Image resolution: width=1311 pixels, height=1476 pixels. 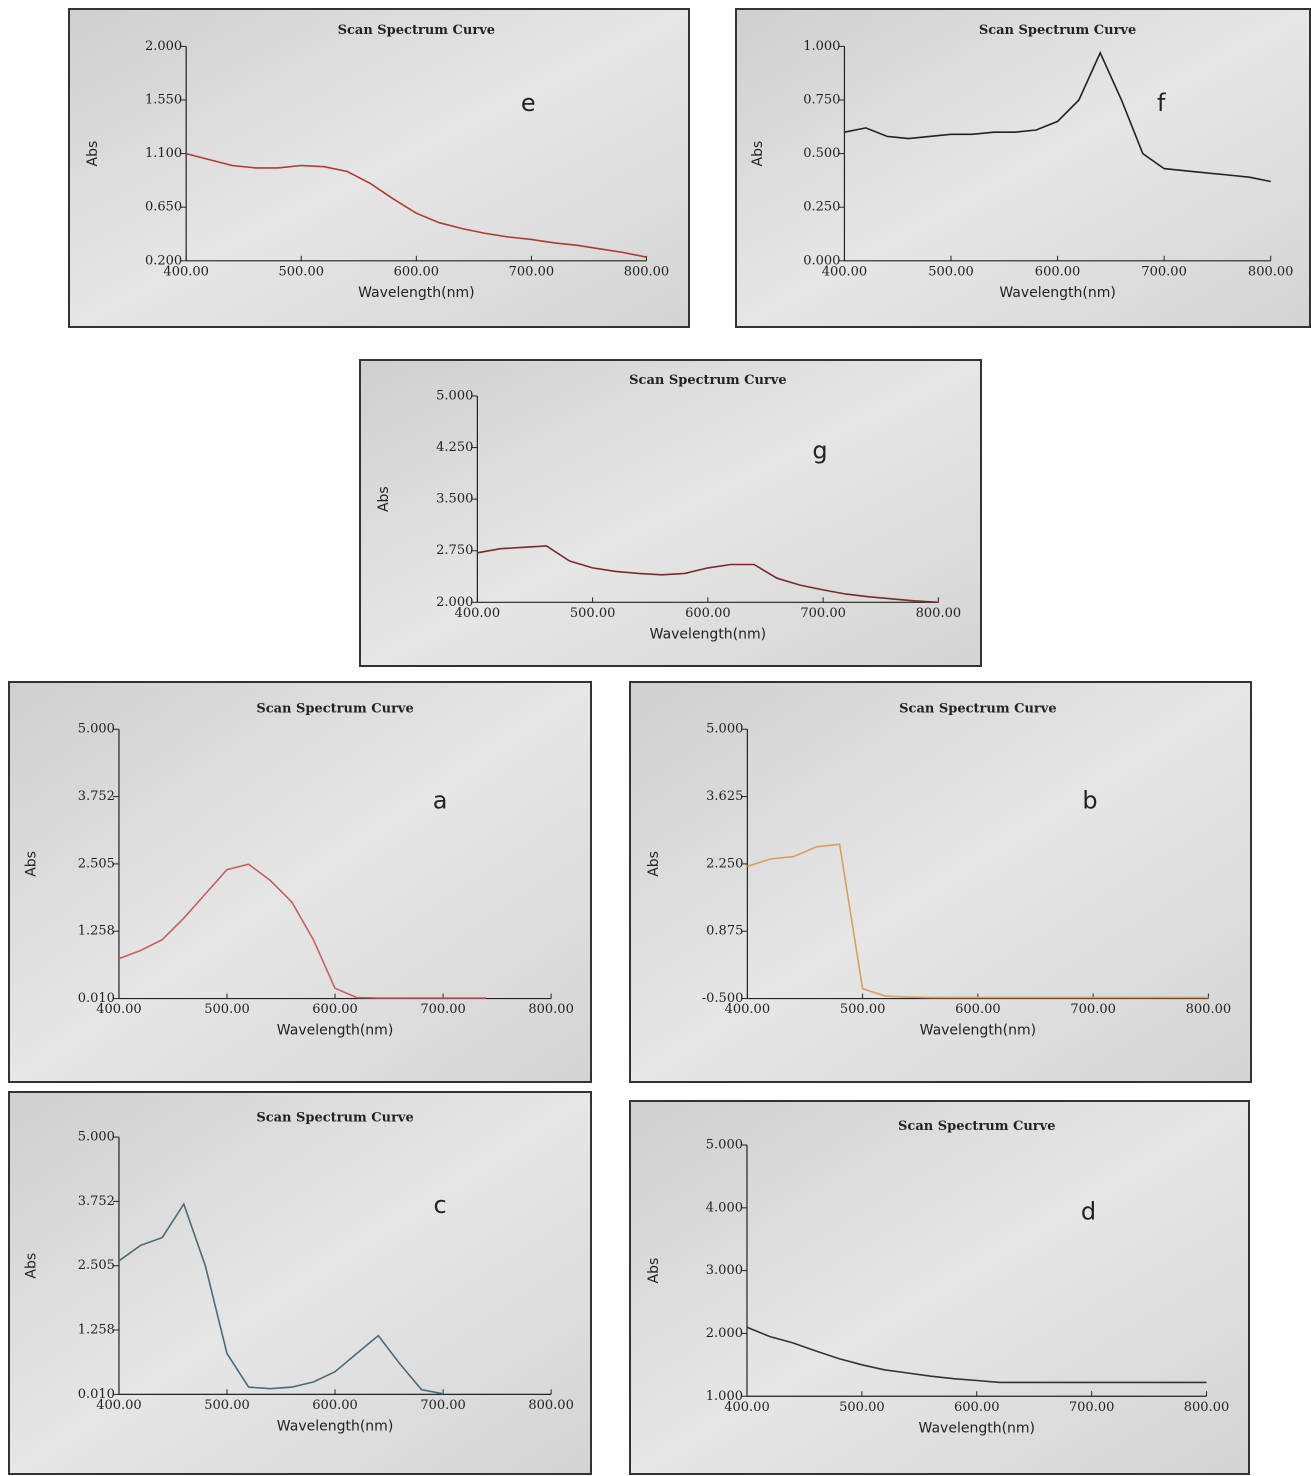 What do you see at coordinates (96, 931) in the screenshot?
I see `y-tick-label: 1.258` at bounding box center [96, 931].